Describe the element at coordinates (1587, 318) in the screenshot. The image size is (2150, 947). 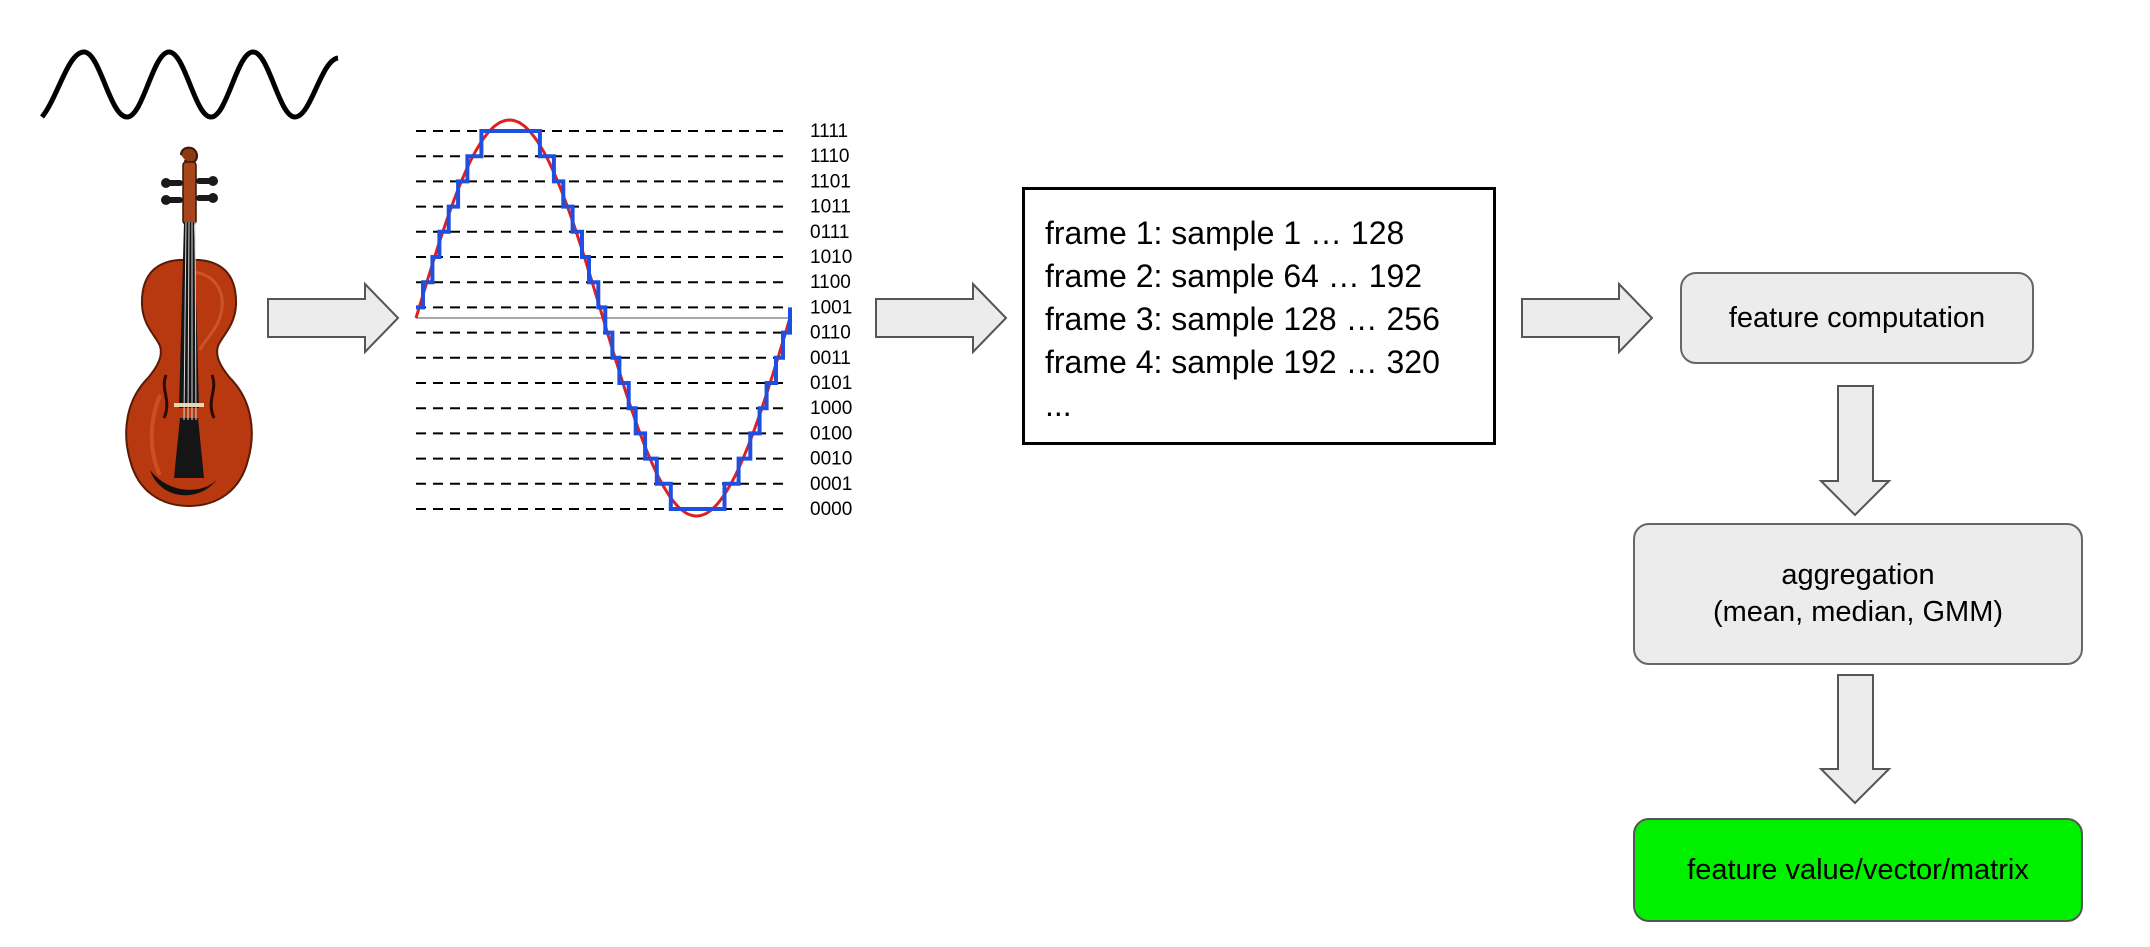
I see `arrow-frames-to-features` at that location.